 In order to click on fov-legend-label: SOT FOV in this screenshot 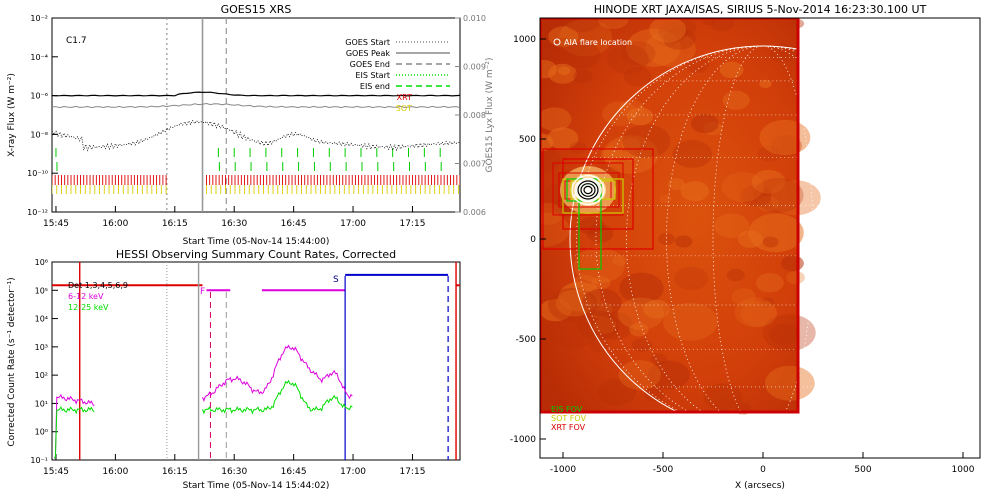, I will do `click(569, 418)`.